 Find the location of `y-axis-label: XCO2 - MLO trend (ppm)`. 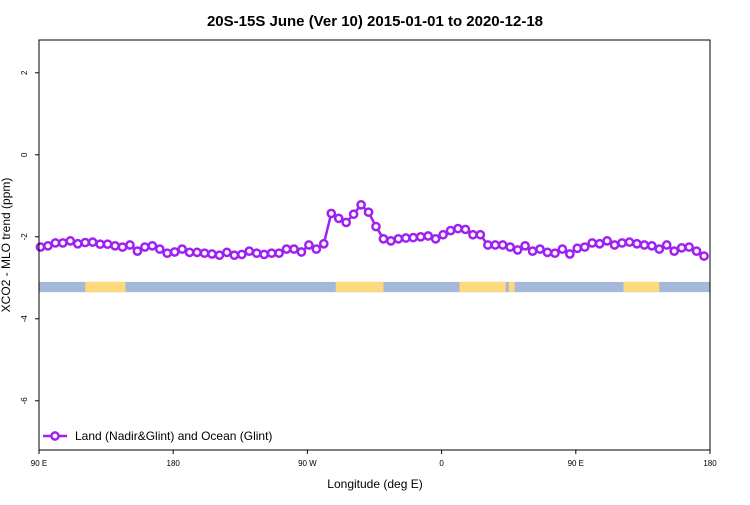

y-axis-label: XCO2 - MLO trend (ppm) is located at coordinates (6, 245).